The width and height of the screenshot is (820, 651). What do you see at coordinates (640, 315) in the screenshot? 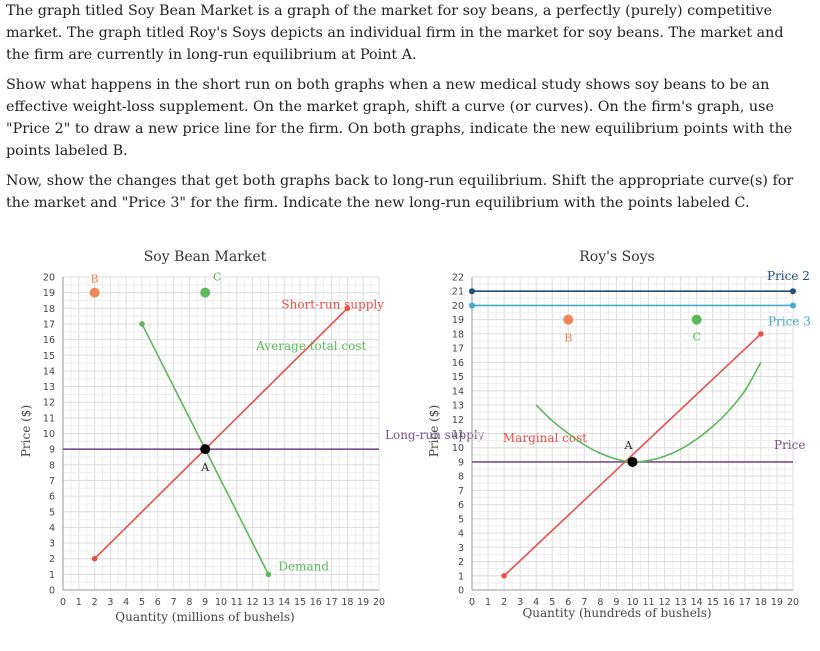
I see `series-price-3: Price 3` at bounding box center [640, 315].